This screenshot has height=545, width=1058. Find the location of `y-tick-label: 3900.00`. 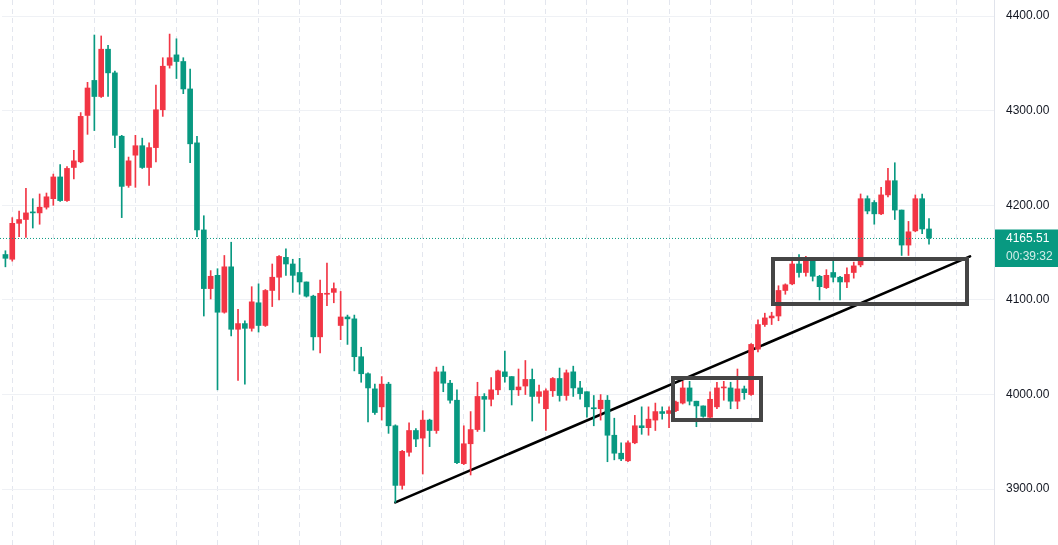

y-tick-label: 3900.00 is located at coordinates (1028, 488).